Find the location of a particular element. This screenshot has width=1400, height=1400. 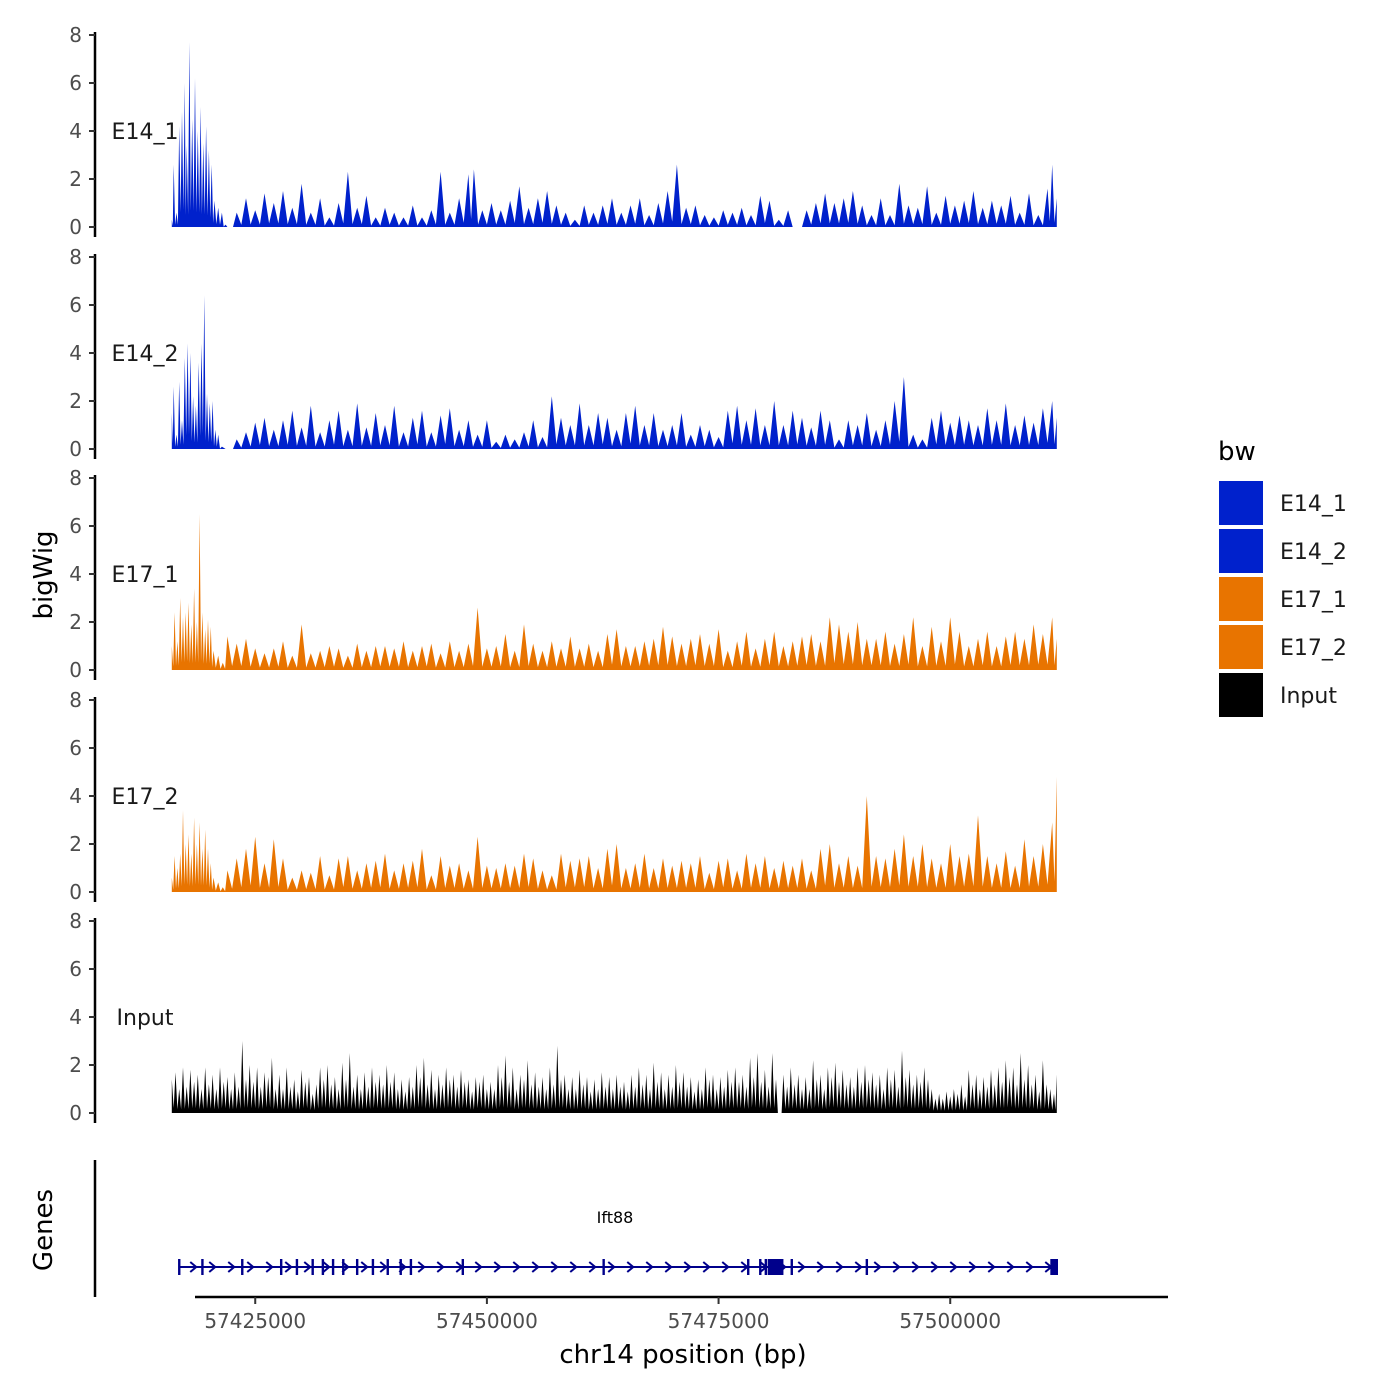

gene-track: Ift88 is located at coordinates (575, 1228).